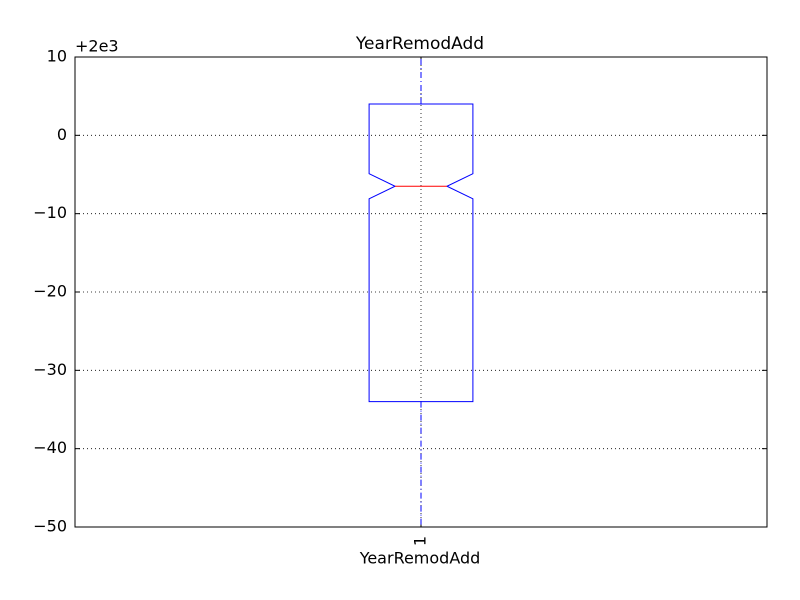 Image resolution: width=800 pixels, height=600 pixels. What do you see at coordinates (50, 291) in the screenshot?
I see `y-tick-label: −20` at bounding box center [50, 291].